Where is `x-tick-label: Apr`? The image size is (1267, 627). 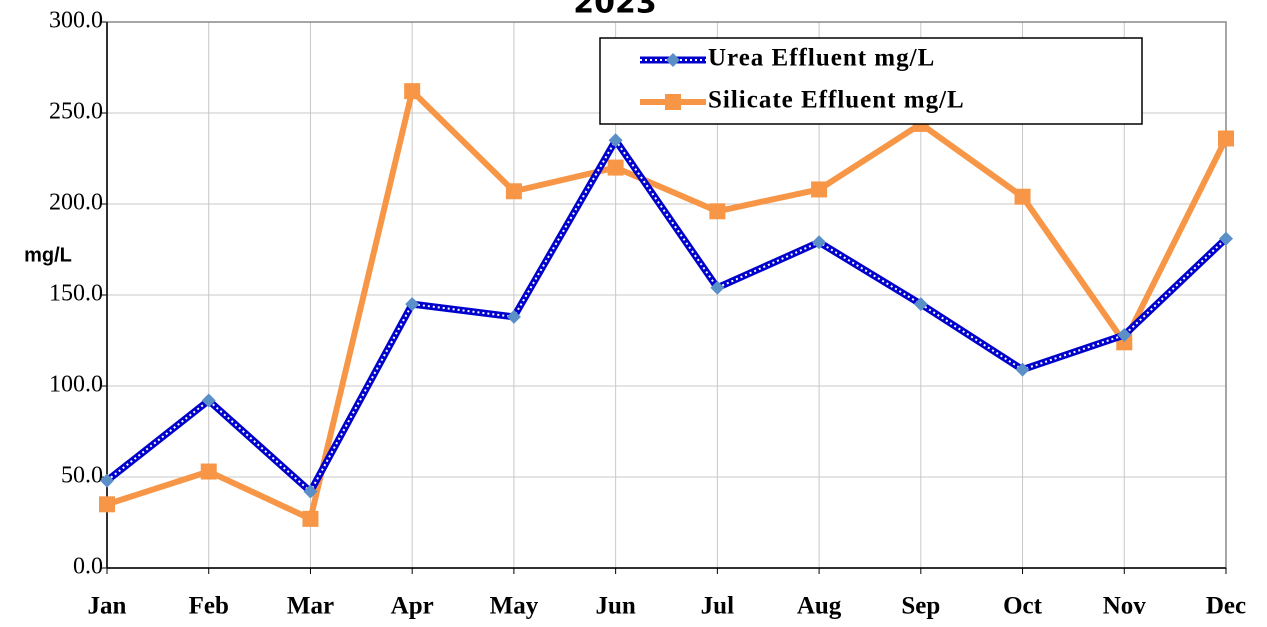
x-tick-label: Apr is located at coordinates (412, 606).